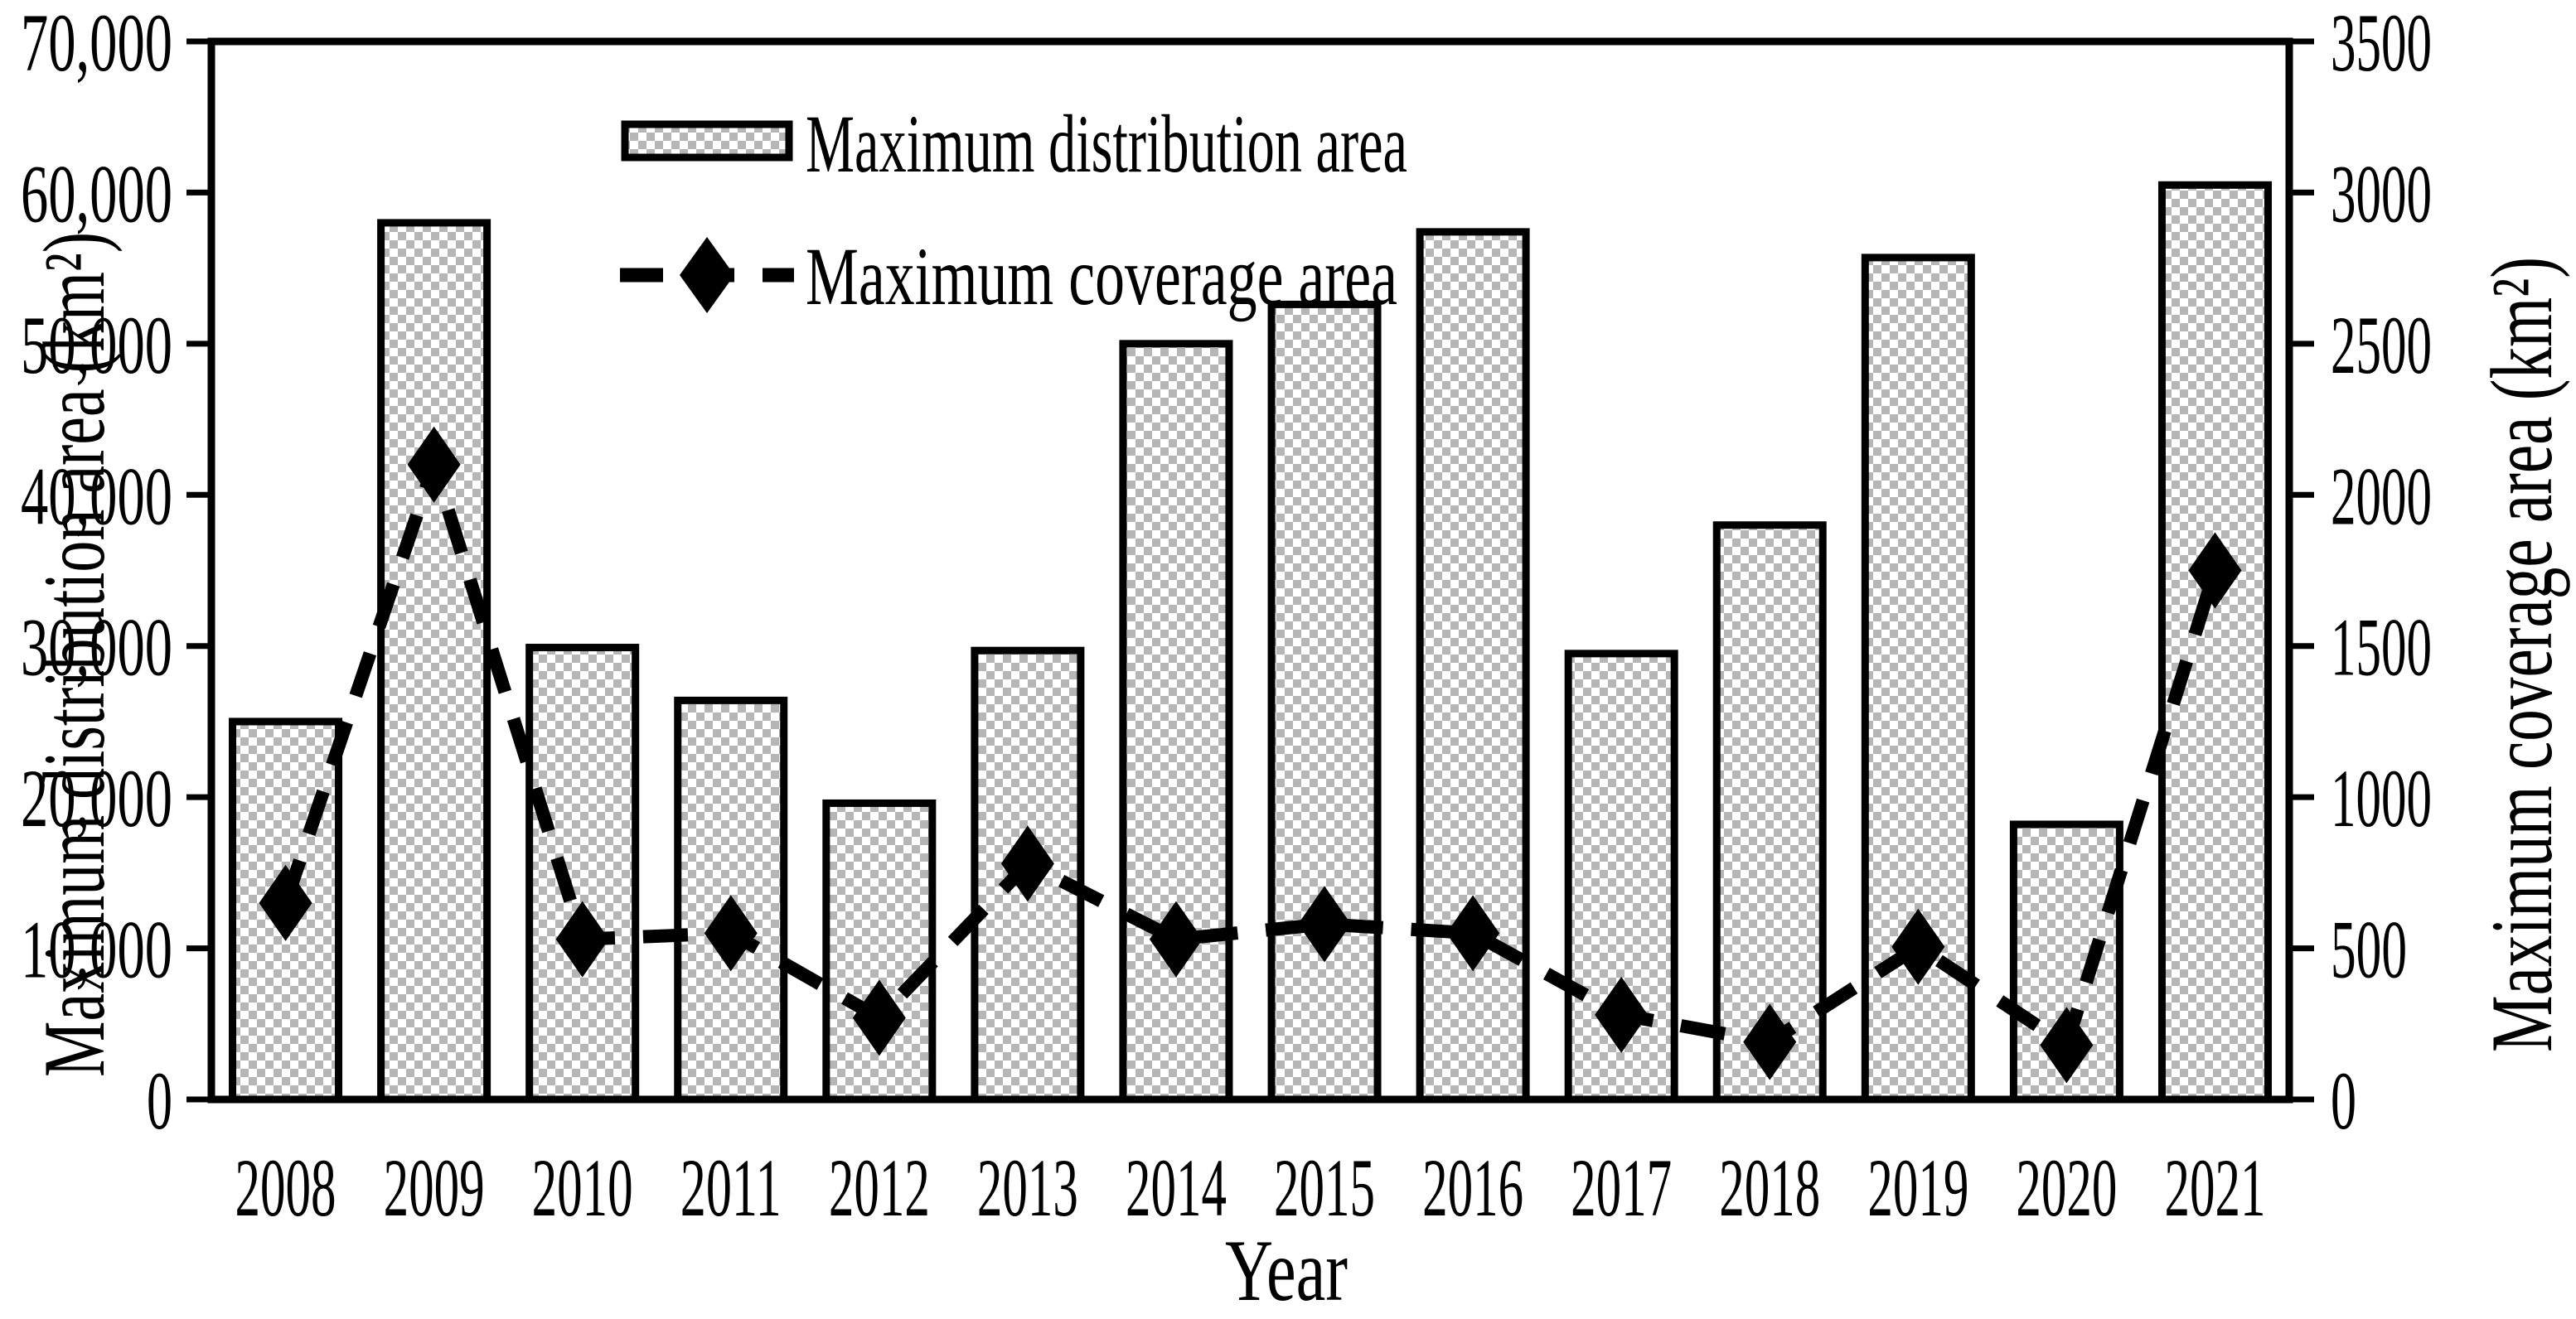  Describe the element at coordinates (1176, 1188) in the screenshot. I see `x-tick-label-2014: 2014` at that location.